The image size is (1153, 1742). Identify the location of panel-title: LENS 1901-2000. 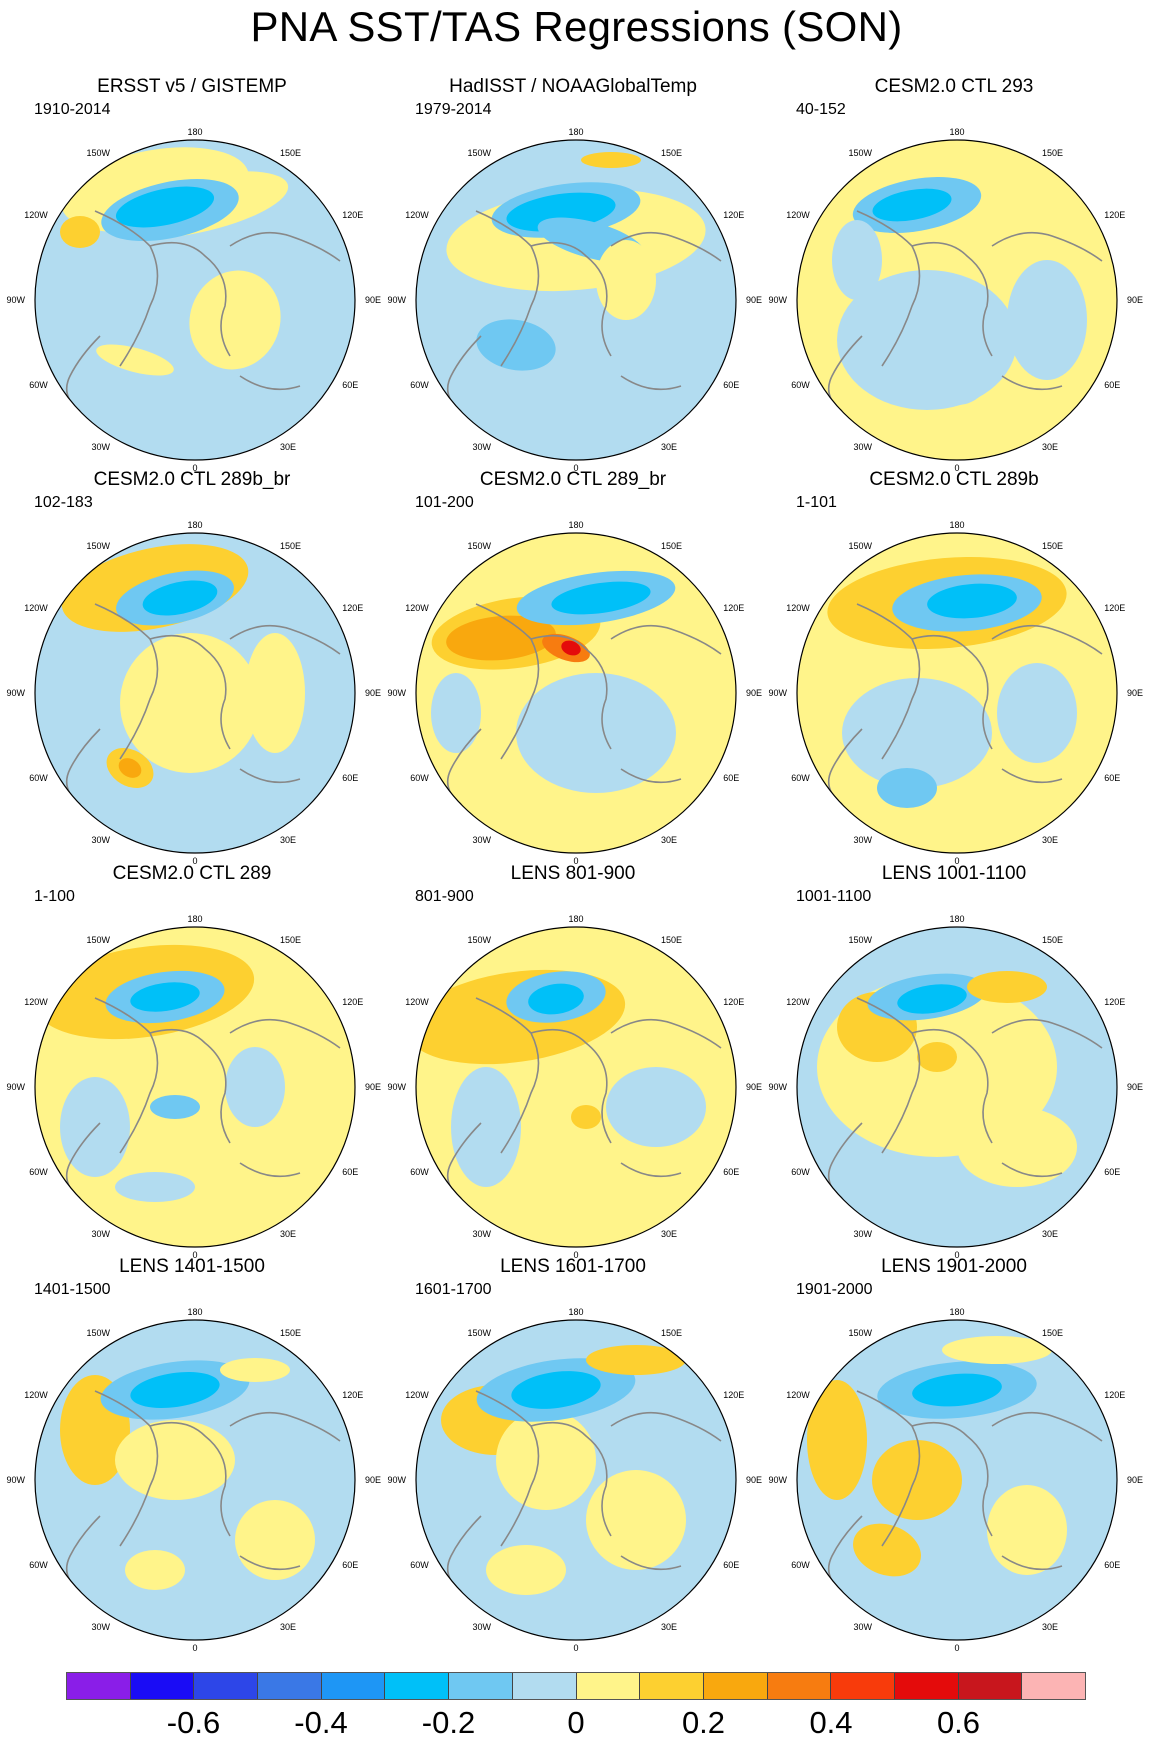
(954, 1266).